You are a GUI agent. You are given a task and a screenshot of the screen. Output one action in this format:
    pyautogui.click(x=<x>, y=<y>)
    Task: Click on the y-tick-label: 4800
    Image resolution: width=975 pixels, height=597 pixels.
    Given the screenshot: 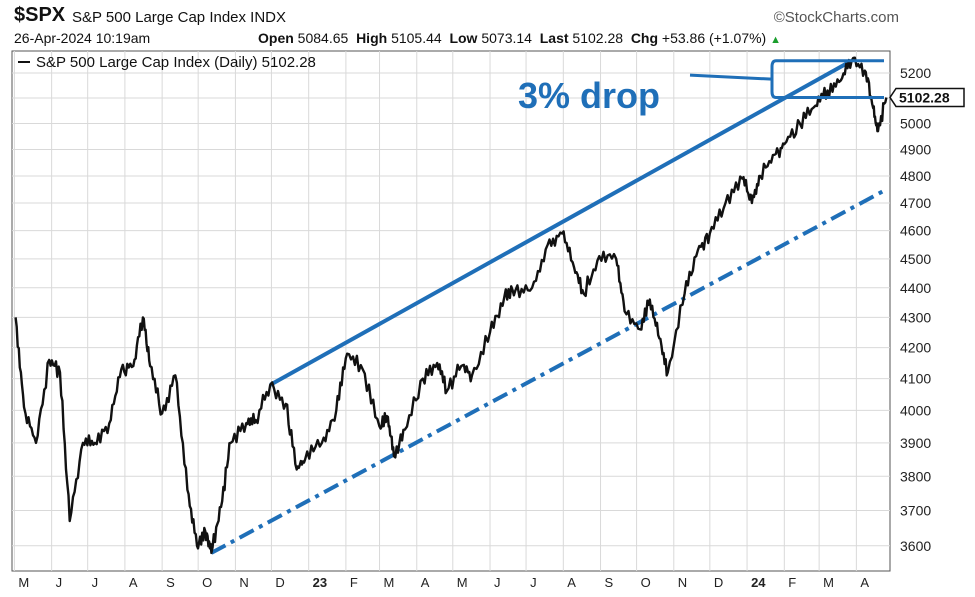 What is the action you would take?
    pyautogui.click(x=915, y=176)
    